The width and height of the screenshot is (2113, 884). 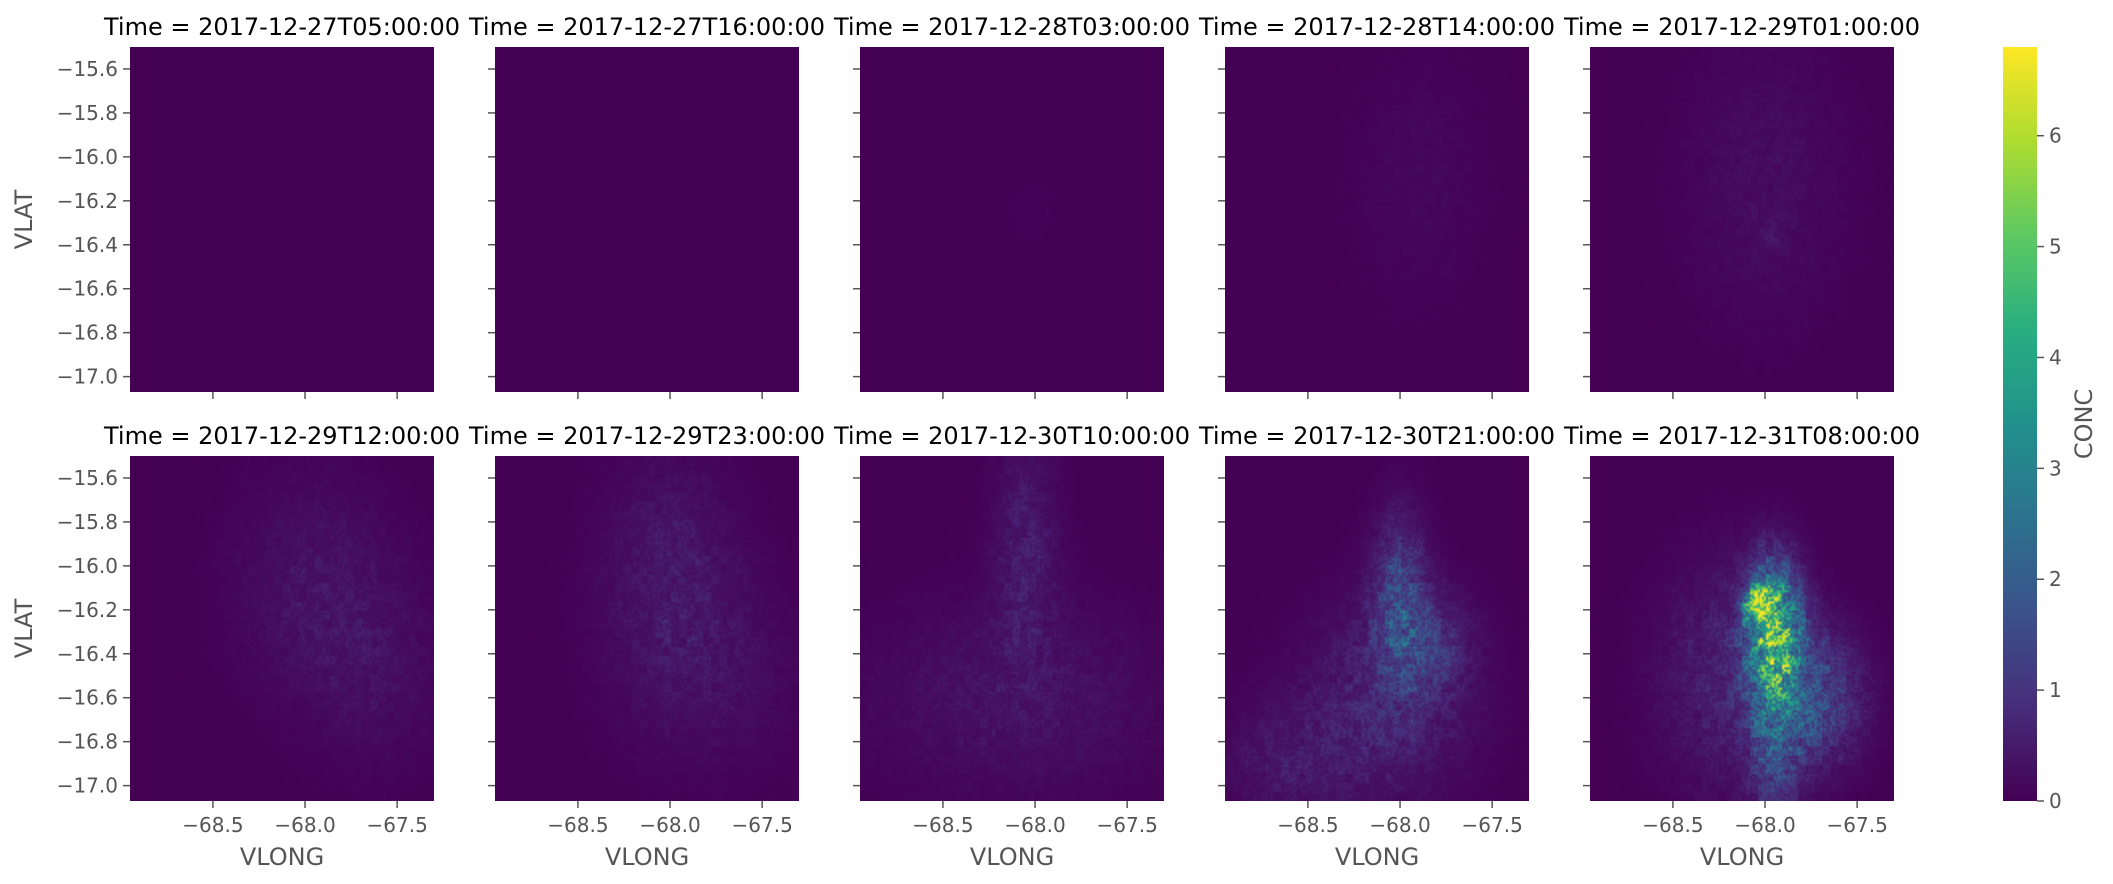 What do you see at coordinates (2055, 357) in the screenshot?
I see `colorbar-tick-label: 4` at bounding box center [2055, 357].